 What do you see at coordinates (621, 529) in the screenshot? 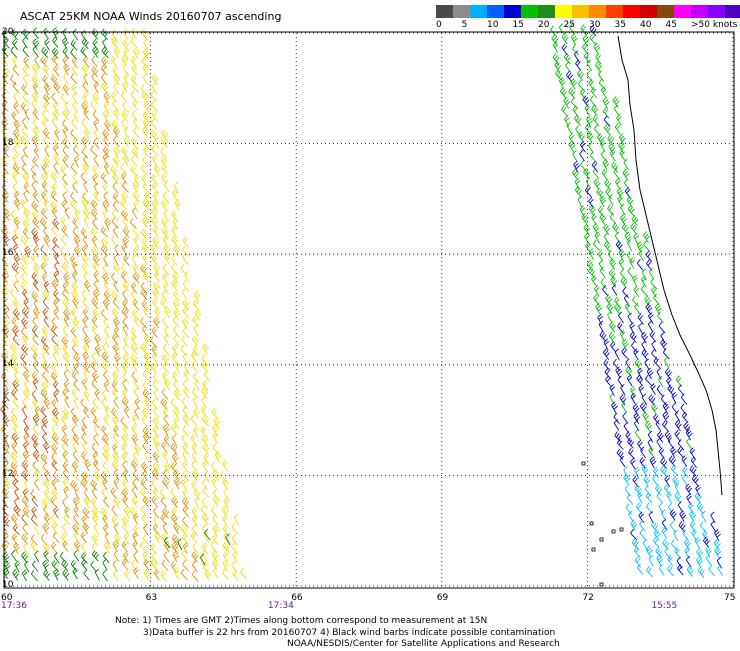
I see `island-outline` at bounding box center [621, 529].